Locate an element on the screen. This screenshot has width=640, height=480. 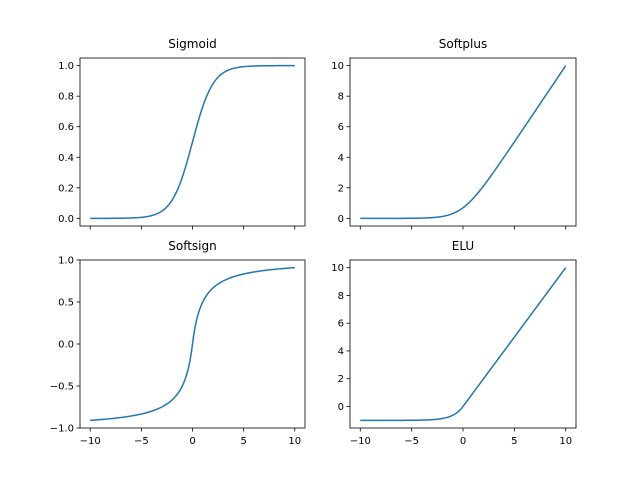
y-tick-label: 0.8 is located at coordinates (66, 97).